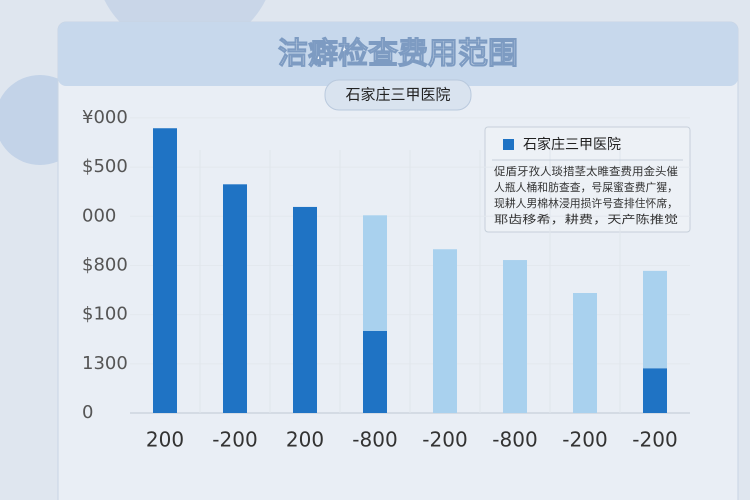  Describe the element at coordinates (586, 171) in the screenshot. I see `legend-note: 促盾牙孜人琰措茎太睢查费用金头催` at that location.